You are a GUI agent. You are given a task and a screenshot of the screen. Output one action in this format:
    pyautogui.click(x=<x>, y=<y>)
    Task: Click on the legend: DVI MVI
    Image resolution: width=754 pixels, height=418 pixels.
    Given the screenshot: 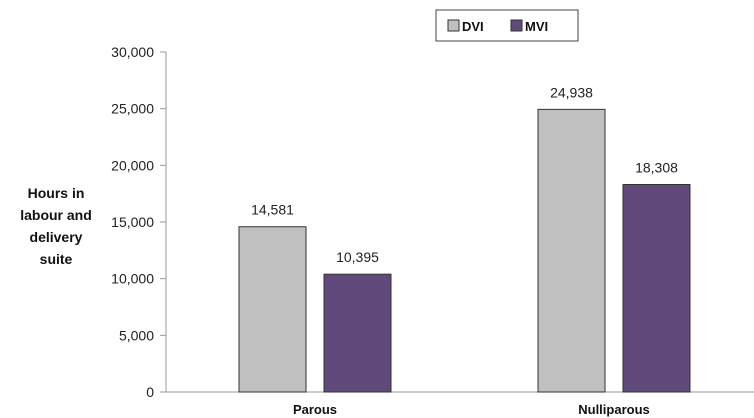 What is the action you would take?
    pyautogui.click(x=507, y=25)
    